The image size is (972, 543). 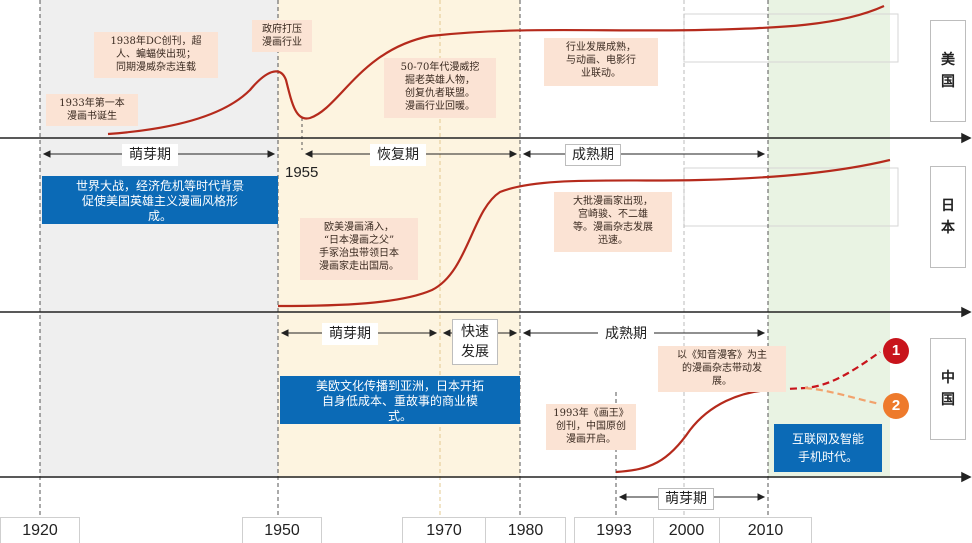 I want to click on year-label-1920: 1920, so click(x=40, y=530).